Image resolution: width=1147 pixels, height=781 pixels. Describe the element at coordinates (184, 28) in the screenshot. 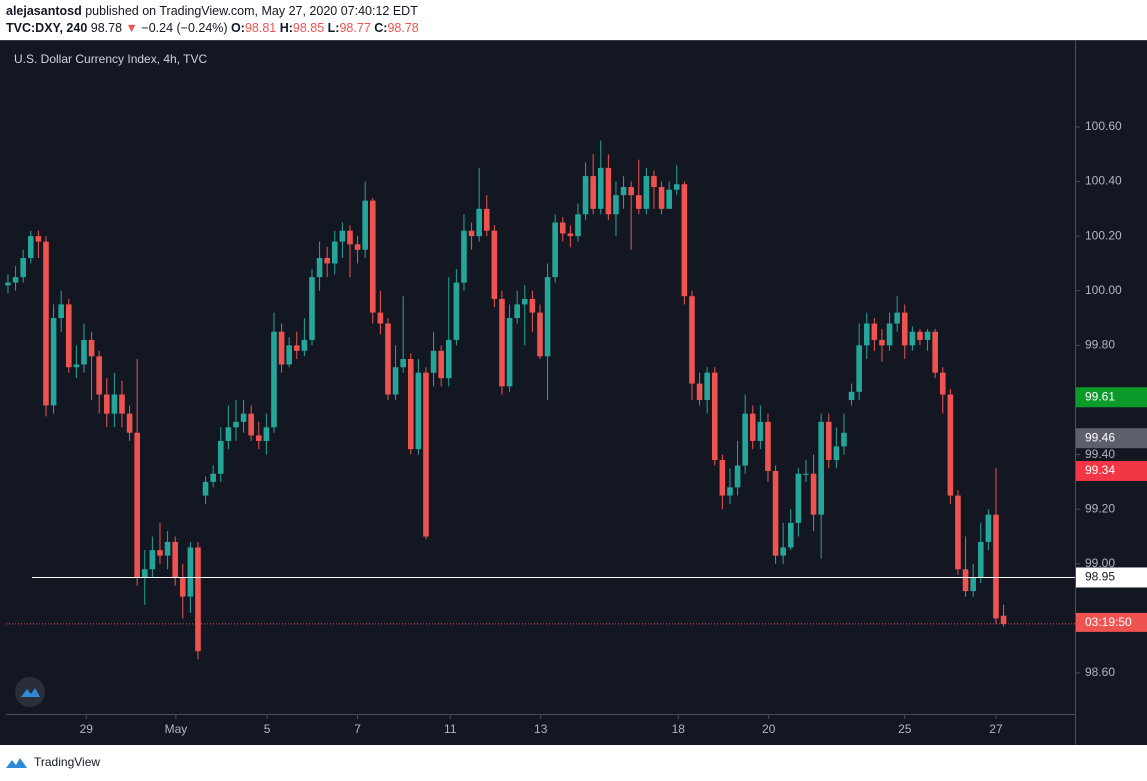

I see `change: −0.24 (−0.24%)` at that location.